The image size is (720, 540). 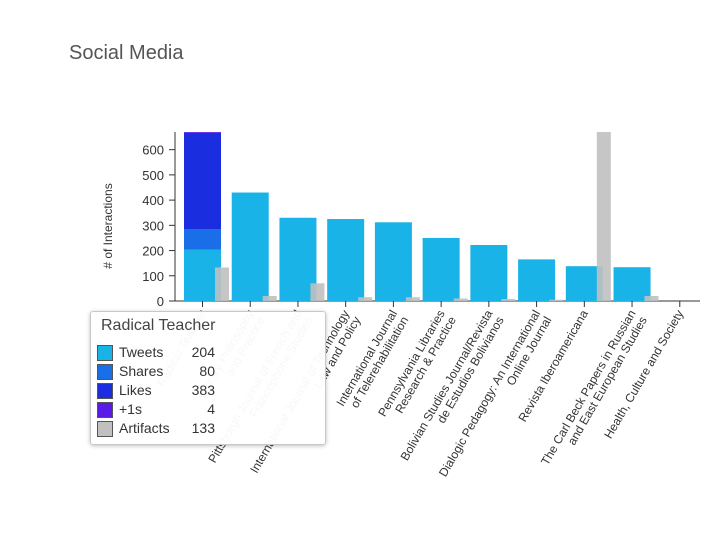 I want to click on tooltip-row-artifacts: Artifacts 133, so click(x=156, y=429).